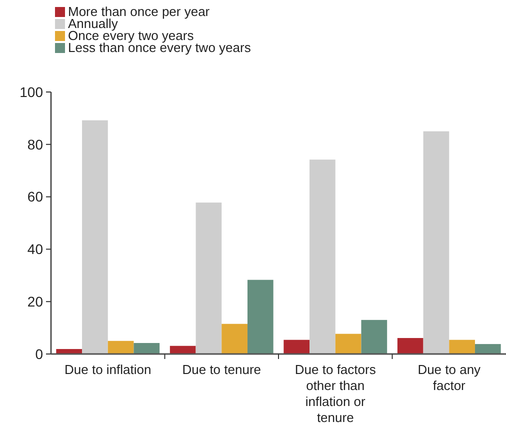  I want to click on x-tick-label: Due to inflation, so click(108, 369).